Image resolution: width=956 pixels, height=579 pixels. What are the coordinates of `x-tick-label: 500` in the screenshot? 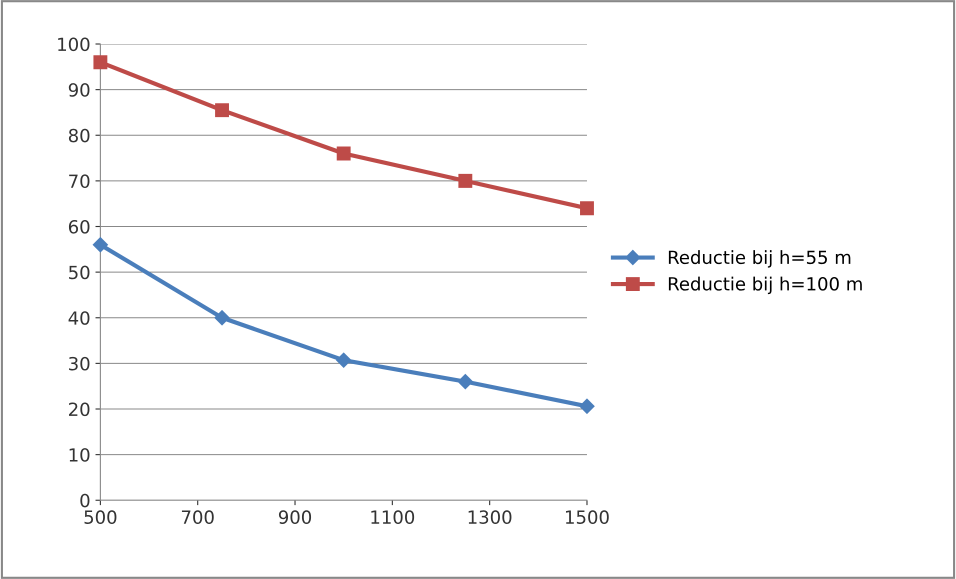 It's located at (100, 517).